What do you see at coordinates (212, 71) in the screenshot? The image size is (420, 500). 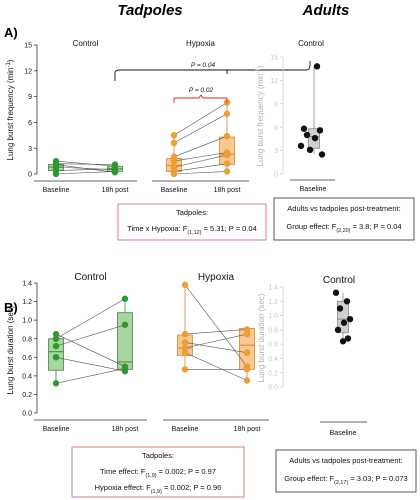 I see `panel-a-sig-bracket-groups` at bounding box center [212, 71].